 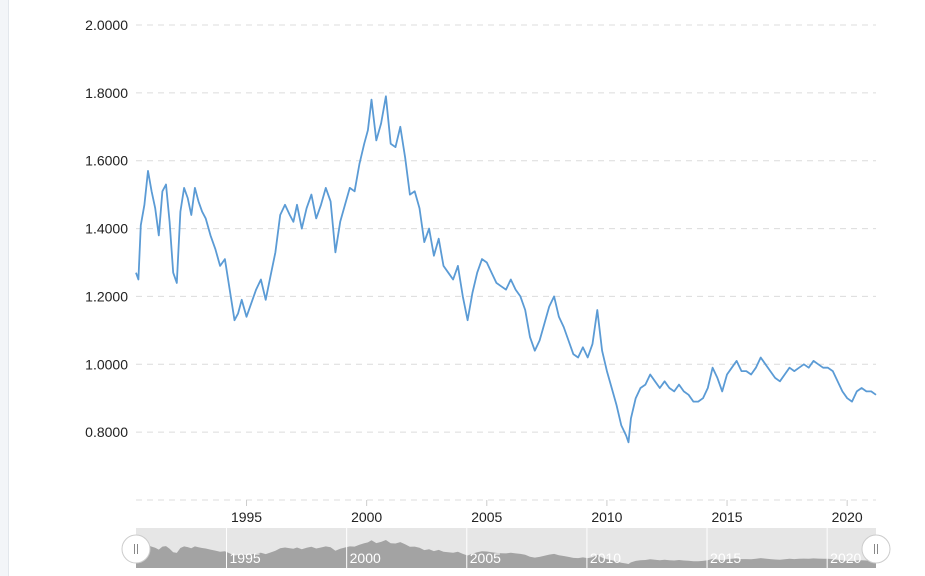 What do you see at coordinates (366, 517) in the screenshot?
I see `x-tick-label: 2000` at bounding box center [366, 517].